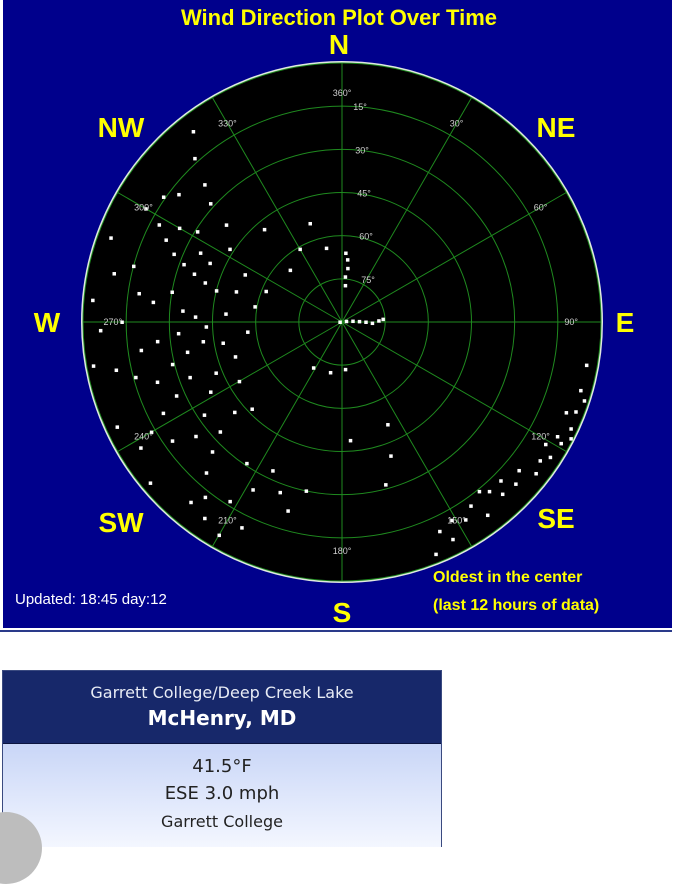  What do you see at coordinates (368, 280) in the screenshot?
I see `ring-label: 75°` at bounding box center [368, 280].